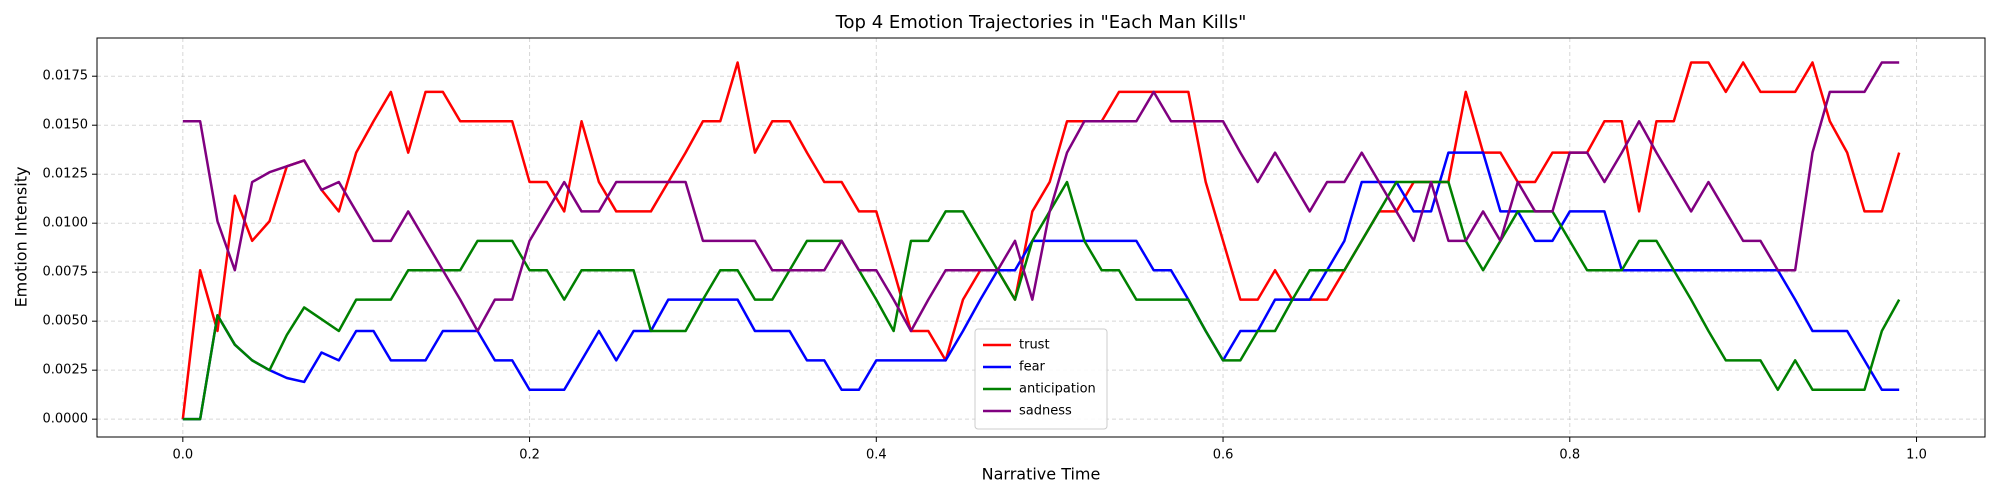 This screenshot has width=2000, height=500. Describe the element at coordinates (1569, 455) in the screenshot. I see `x-tick-label: 0.8` at that location.